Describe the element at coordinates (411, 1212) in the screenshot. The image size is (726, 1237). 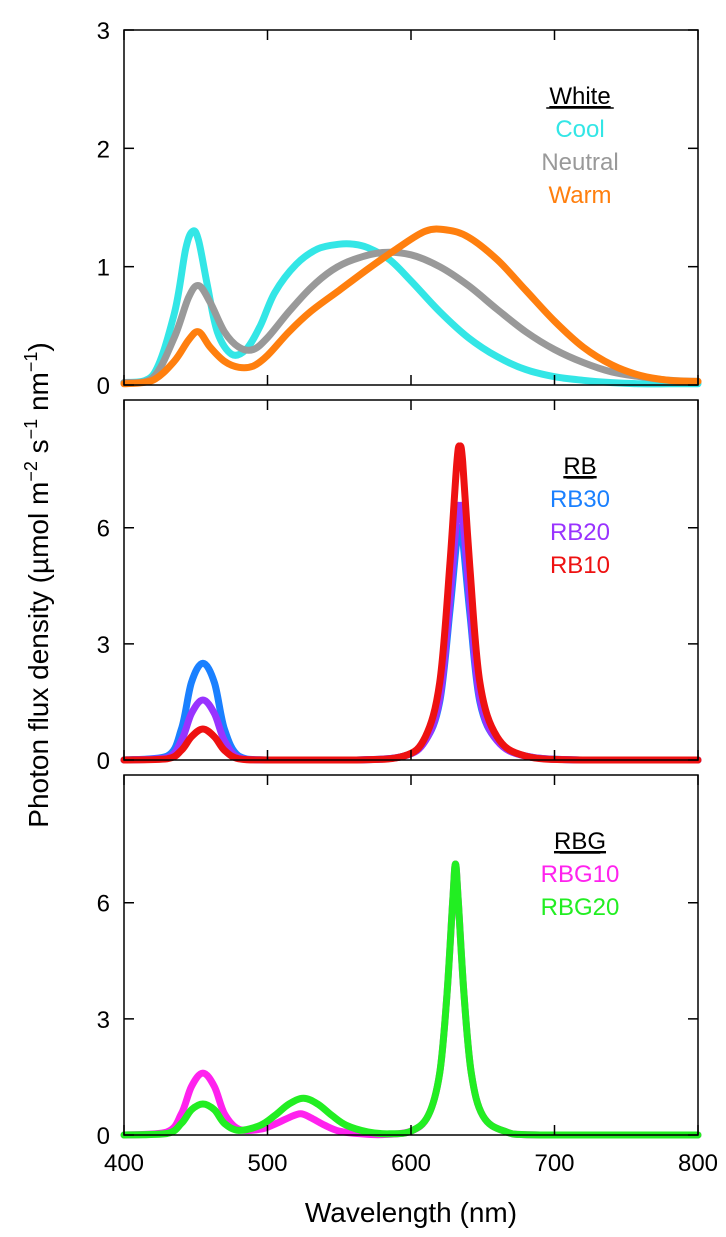
I see `x-axis-title: Wavelength (nm)` at that location.